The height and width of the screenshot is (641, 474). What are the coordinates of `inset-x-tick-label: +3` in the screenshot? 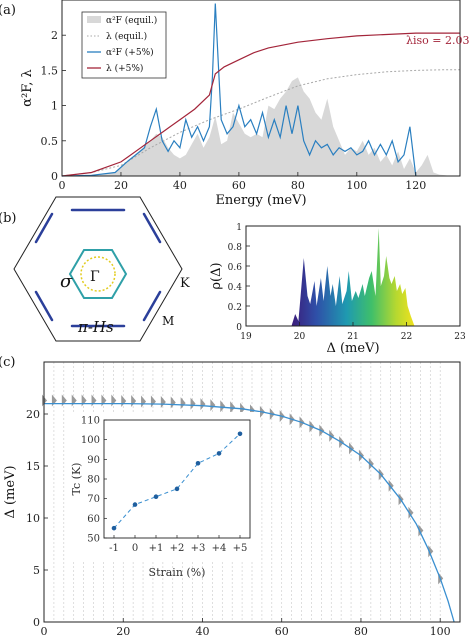 It's located at (198, 548).